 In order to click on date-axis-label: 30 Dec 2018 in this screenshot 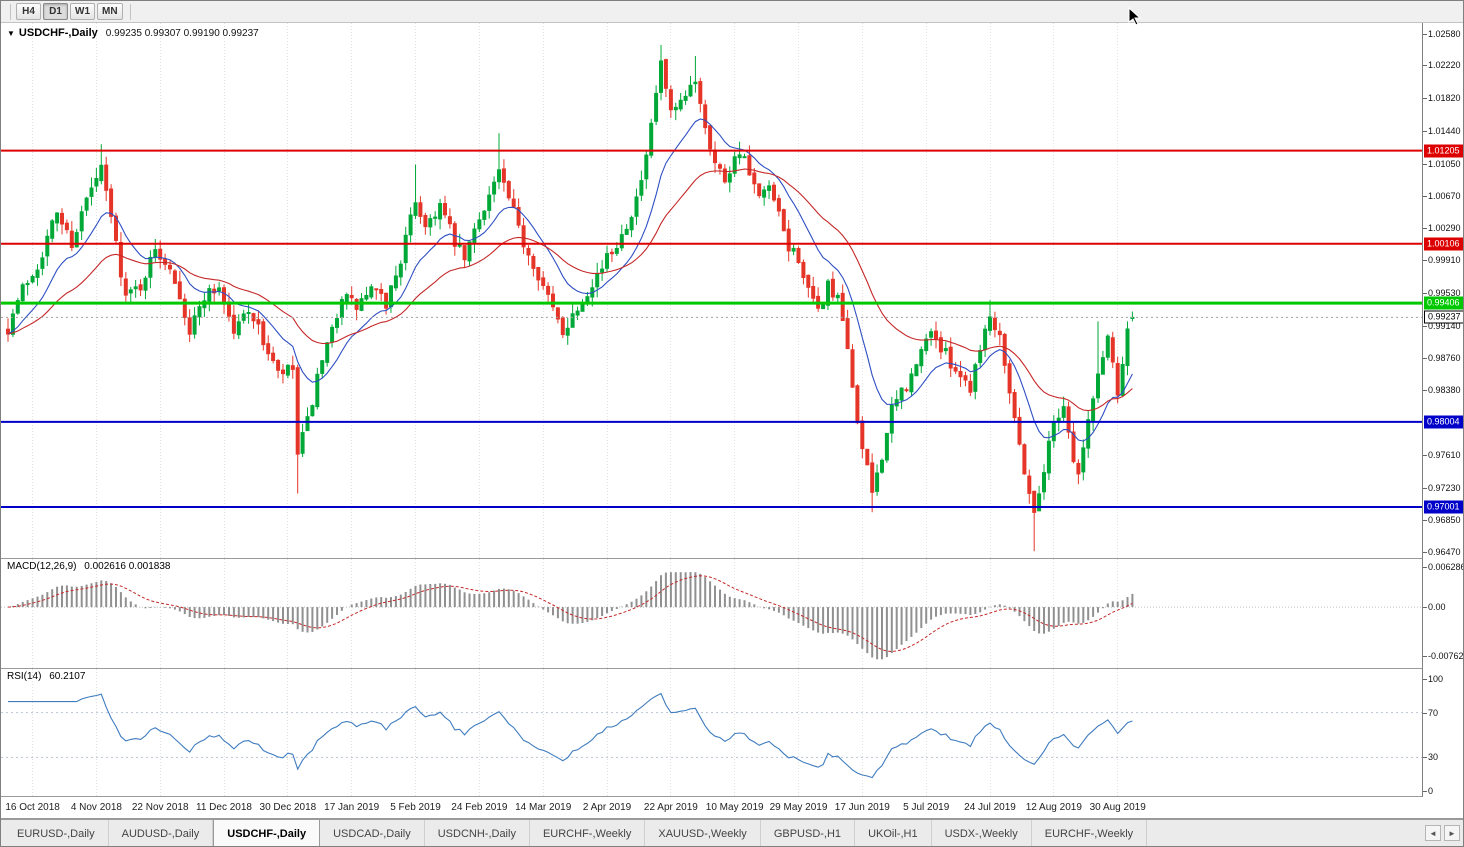, I will do `click(288, 807)`.